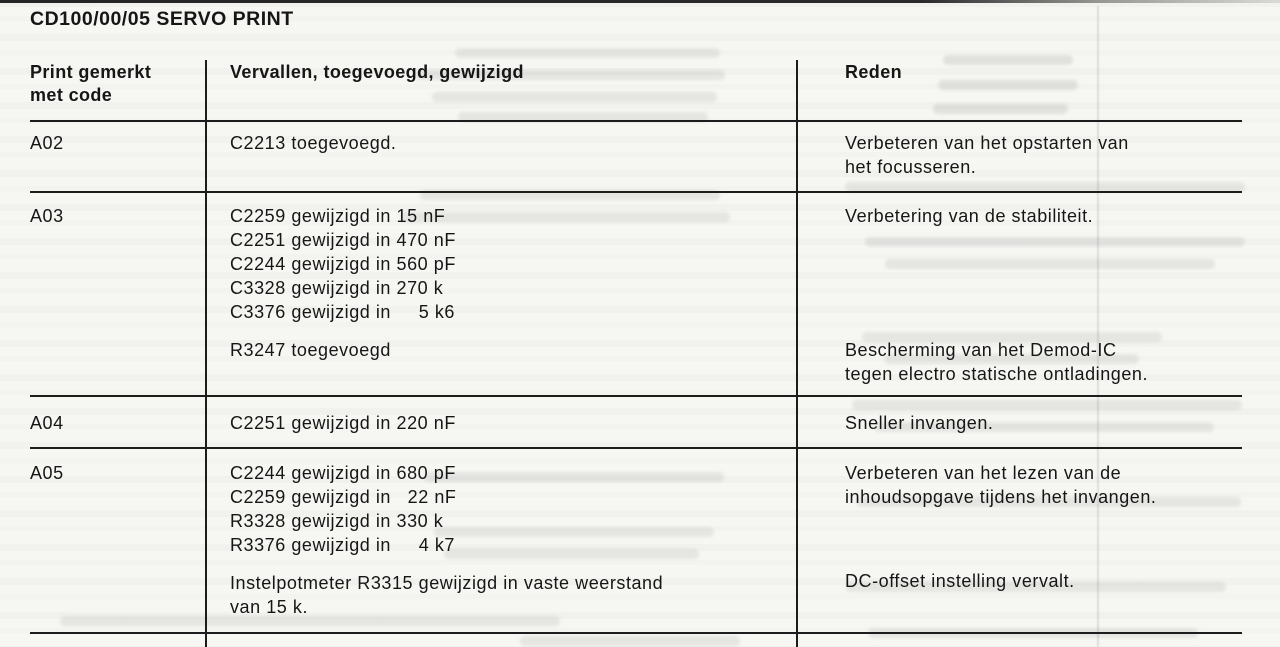 This screenshot has height=647, width=1280. I want to click on table-header-rule, so click(636, 121).